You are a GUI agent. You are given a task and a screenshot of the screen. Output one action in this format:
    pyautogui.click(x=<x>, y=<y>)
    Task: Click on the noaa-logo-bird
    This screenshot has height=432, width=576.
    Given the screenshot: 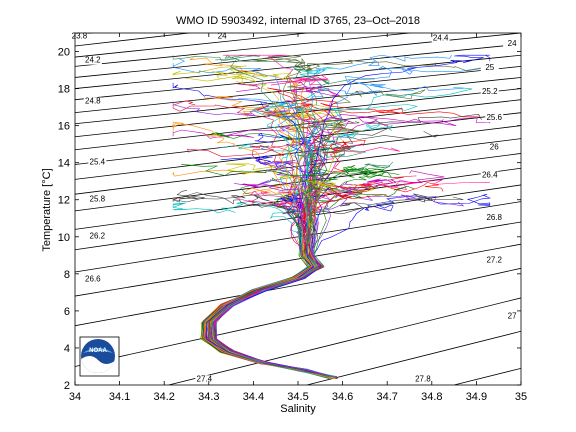 What is the action you would take?
    pyautogui.click(x=98, y=350)
    